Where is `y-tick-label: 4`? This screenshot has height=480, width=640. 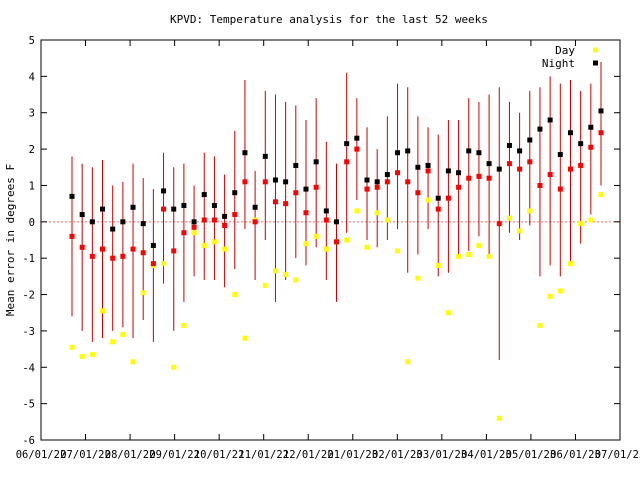 y-tick-label: 4 is located at coordinates (32, 77).